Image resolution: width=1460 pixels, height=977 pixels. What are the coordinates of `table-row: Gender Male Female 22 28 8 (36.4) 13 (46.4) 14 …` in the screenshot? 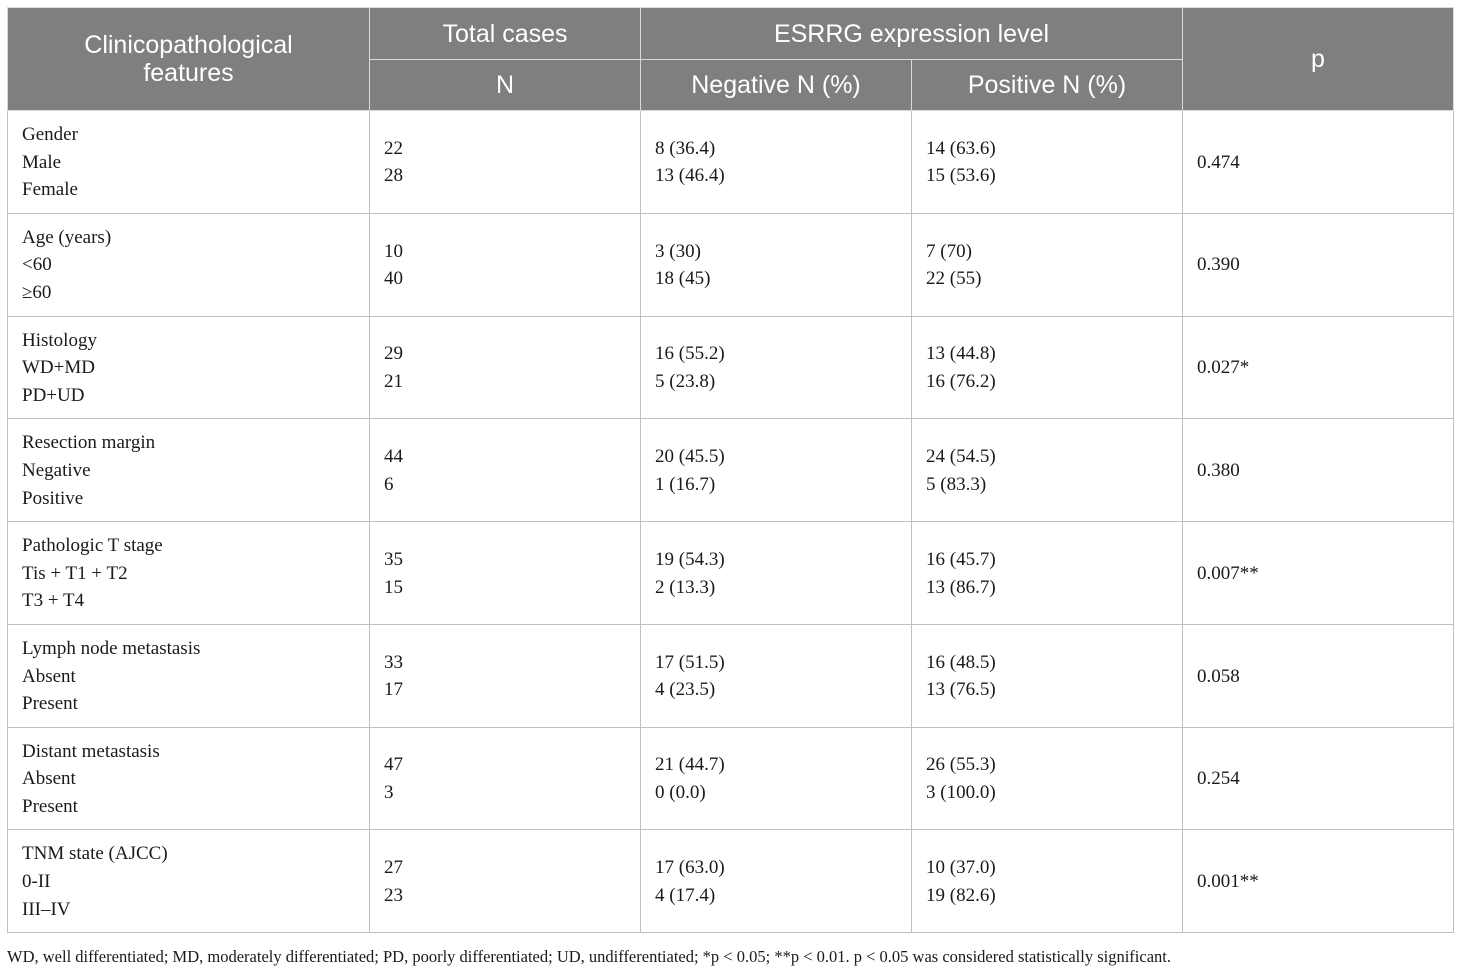 It's located at (730, 162).